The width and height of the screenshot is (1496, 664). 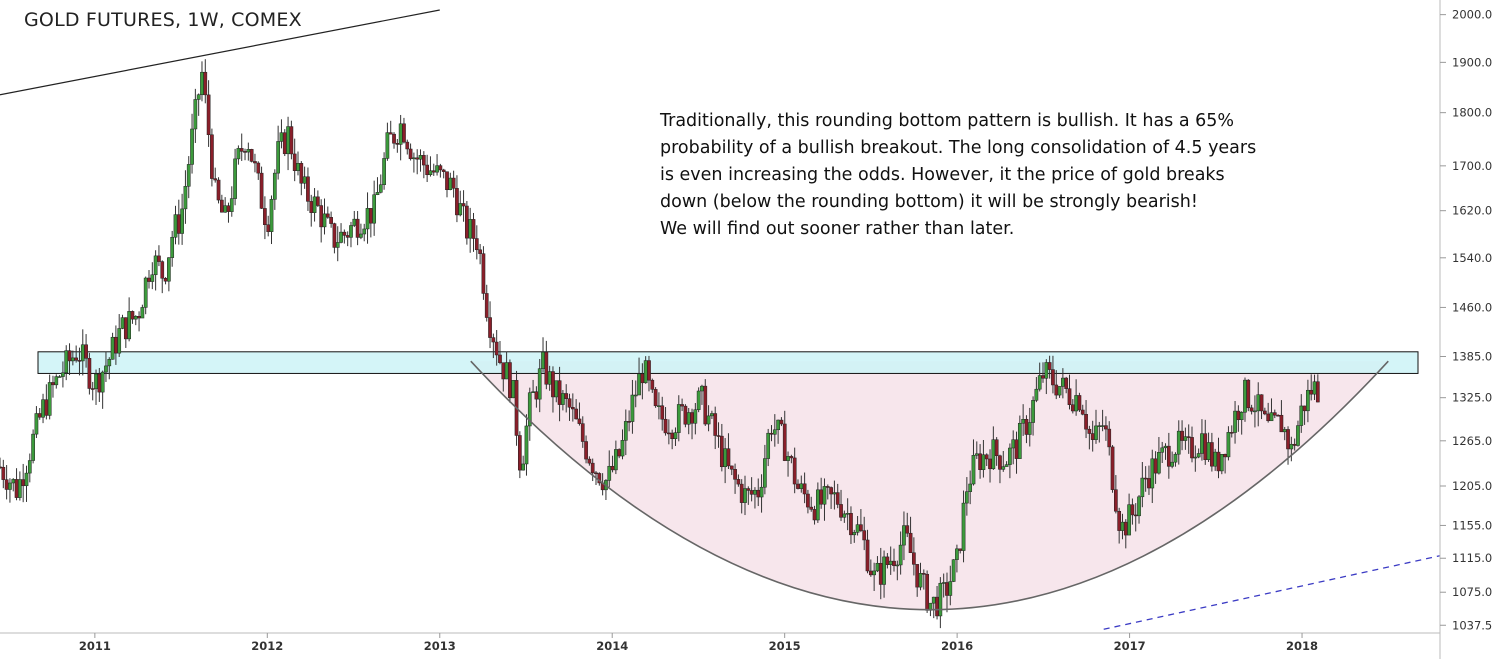 I want to click on y-tick-label: 1540.0, so click(x=1472, y=258).